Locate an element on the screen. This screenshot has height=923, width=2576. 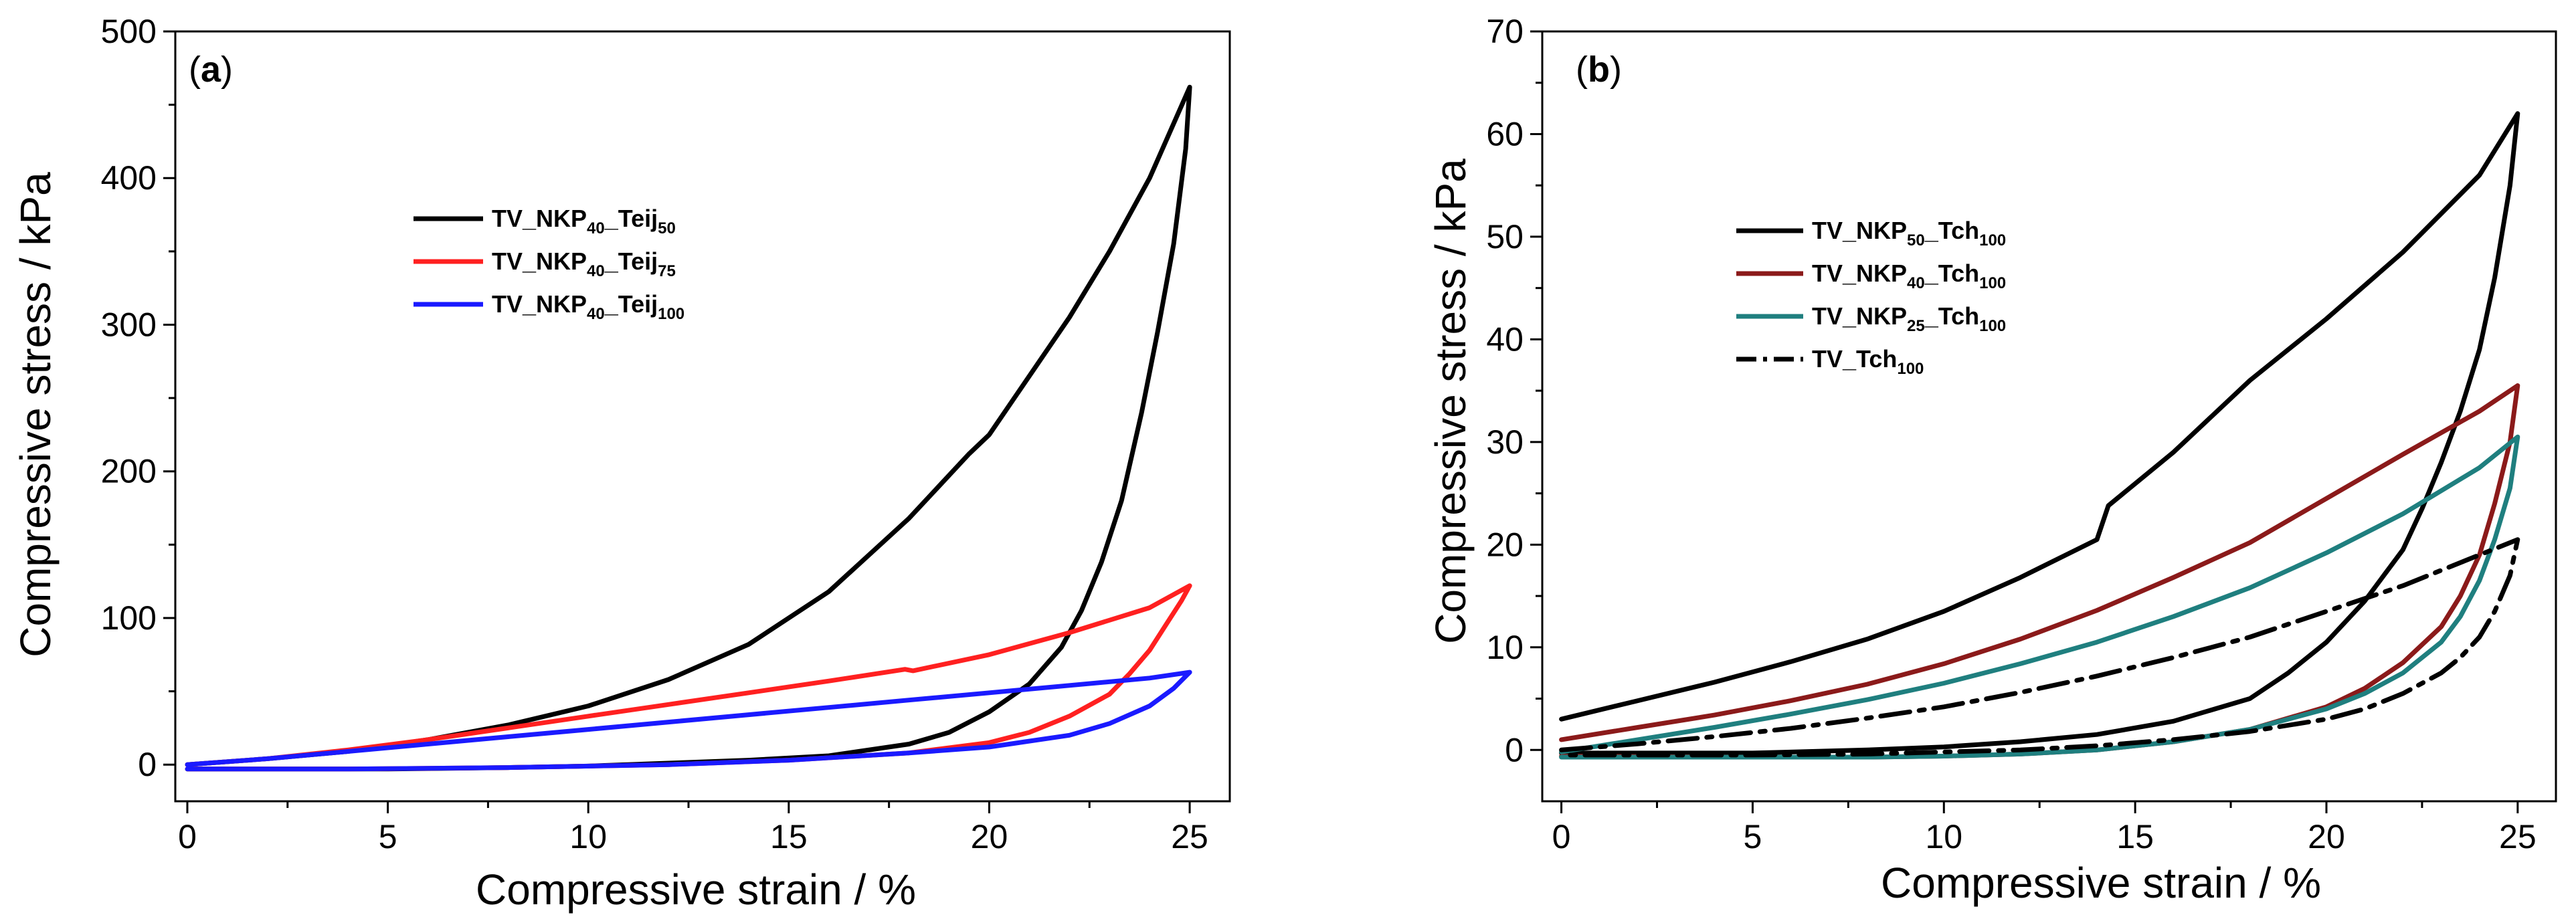
panel-a-y-tick-label: 200 is located at coordinates (129, 471).